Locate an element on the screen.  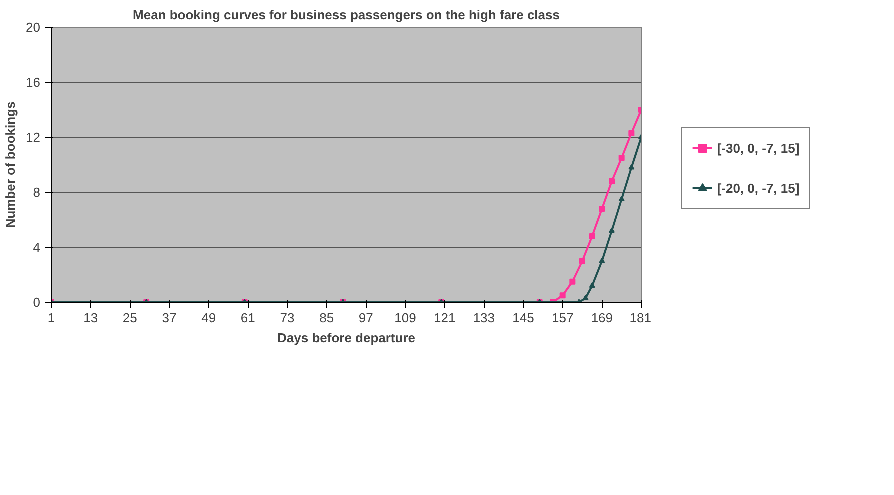
x-tick-label: 109 is located at coordinates (405, 318).